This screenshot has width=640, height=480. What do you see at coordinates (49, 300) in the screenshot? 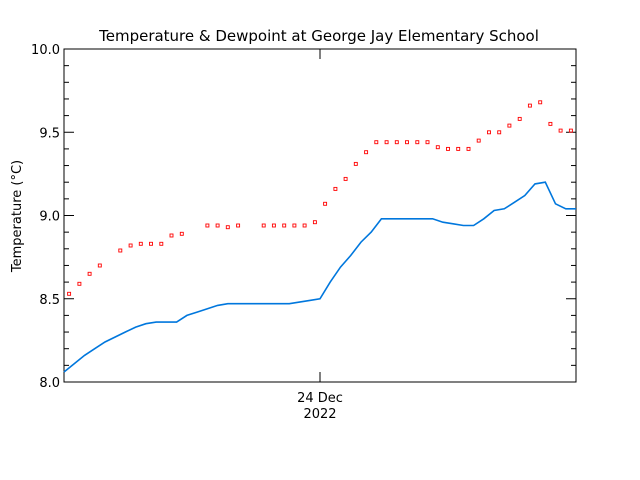
I see `y-tick-label: 8.5` at bounding box center [49, 300].